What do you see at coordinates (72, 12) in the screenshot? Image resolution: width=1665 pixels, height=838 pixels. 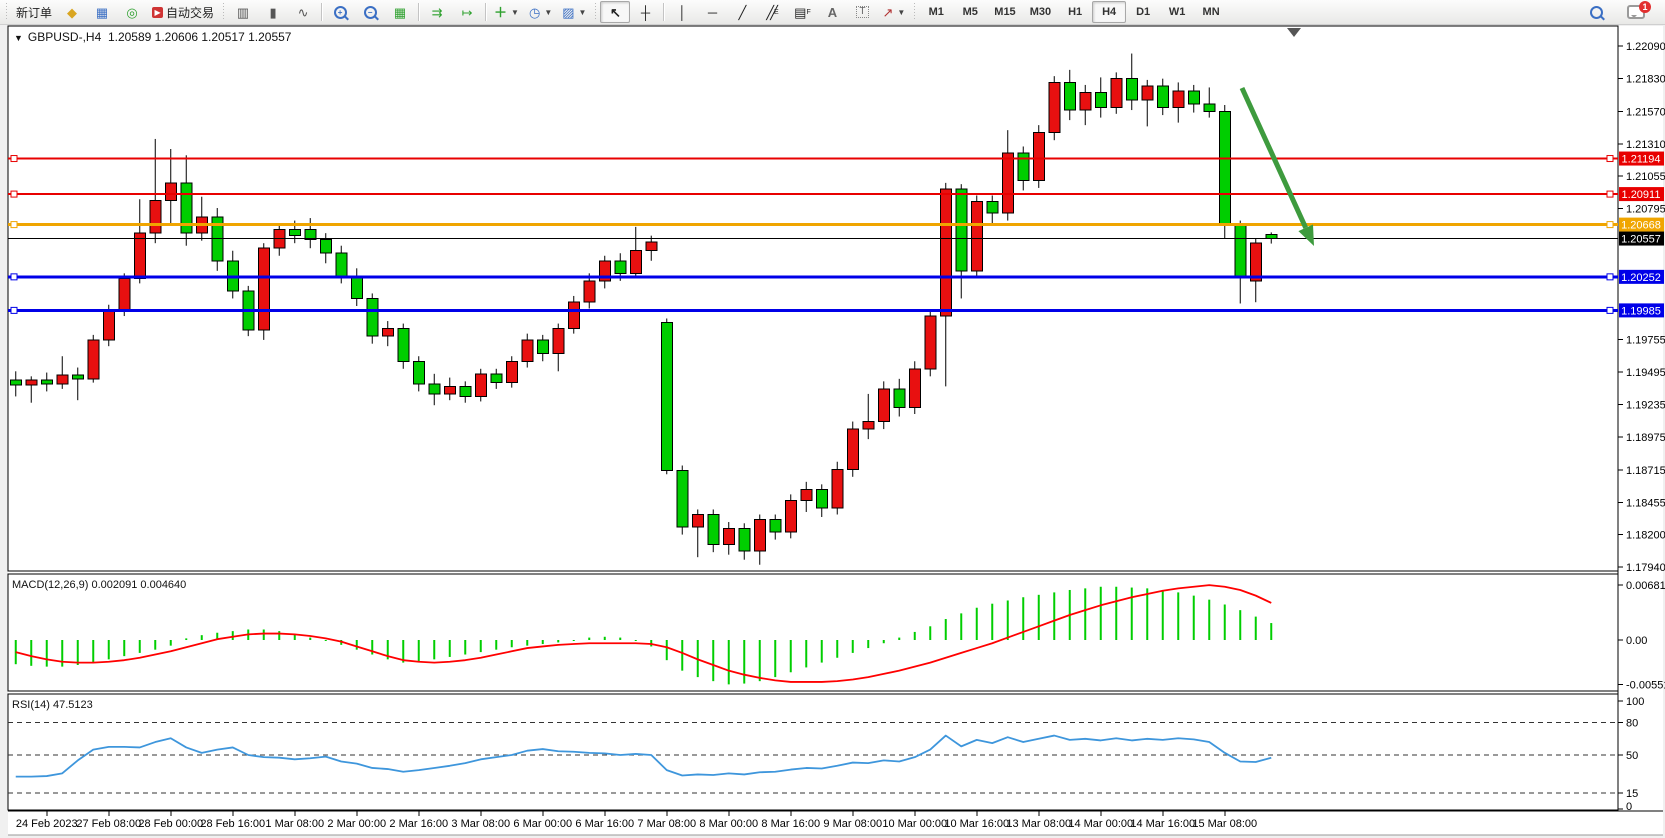 I see `market-watch-button: ◆` at bounding box center [72, 12].